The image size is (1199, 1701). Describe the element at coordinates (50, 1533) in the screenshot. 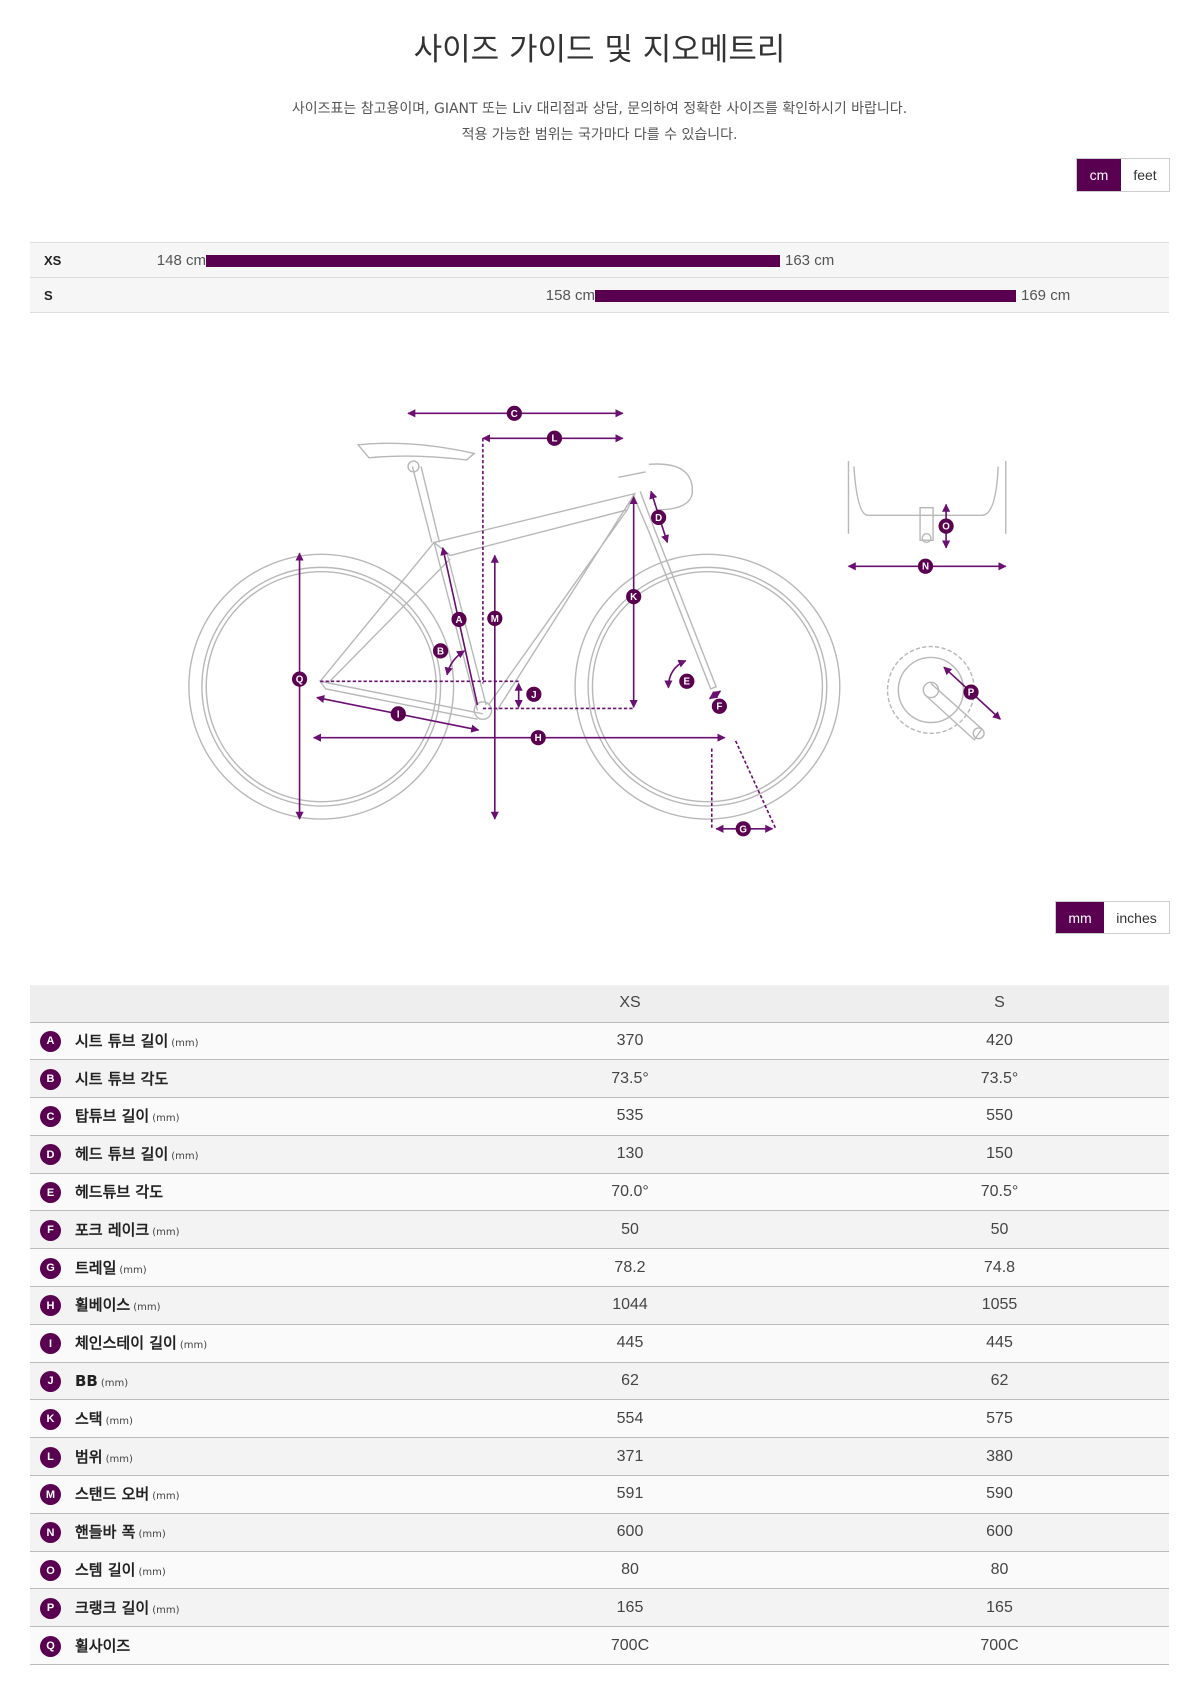

I see `measurement-key-badge: N` at that location.